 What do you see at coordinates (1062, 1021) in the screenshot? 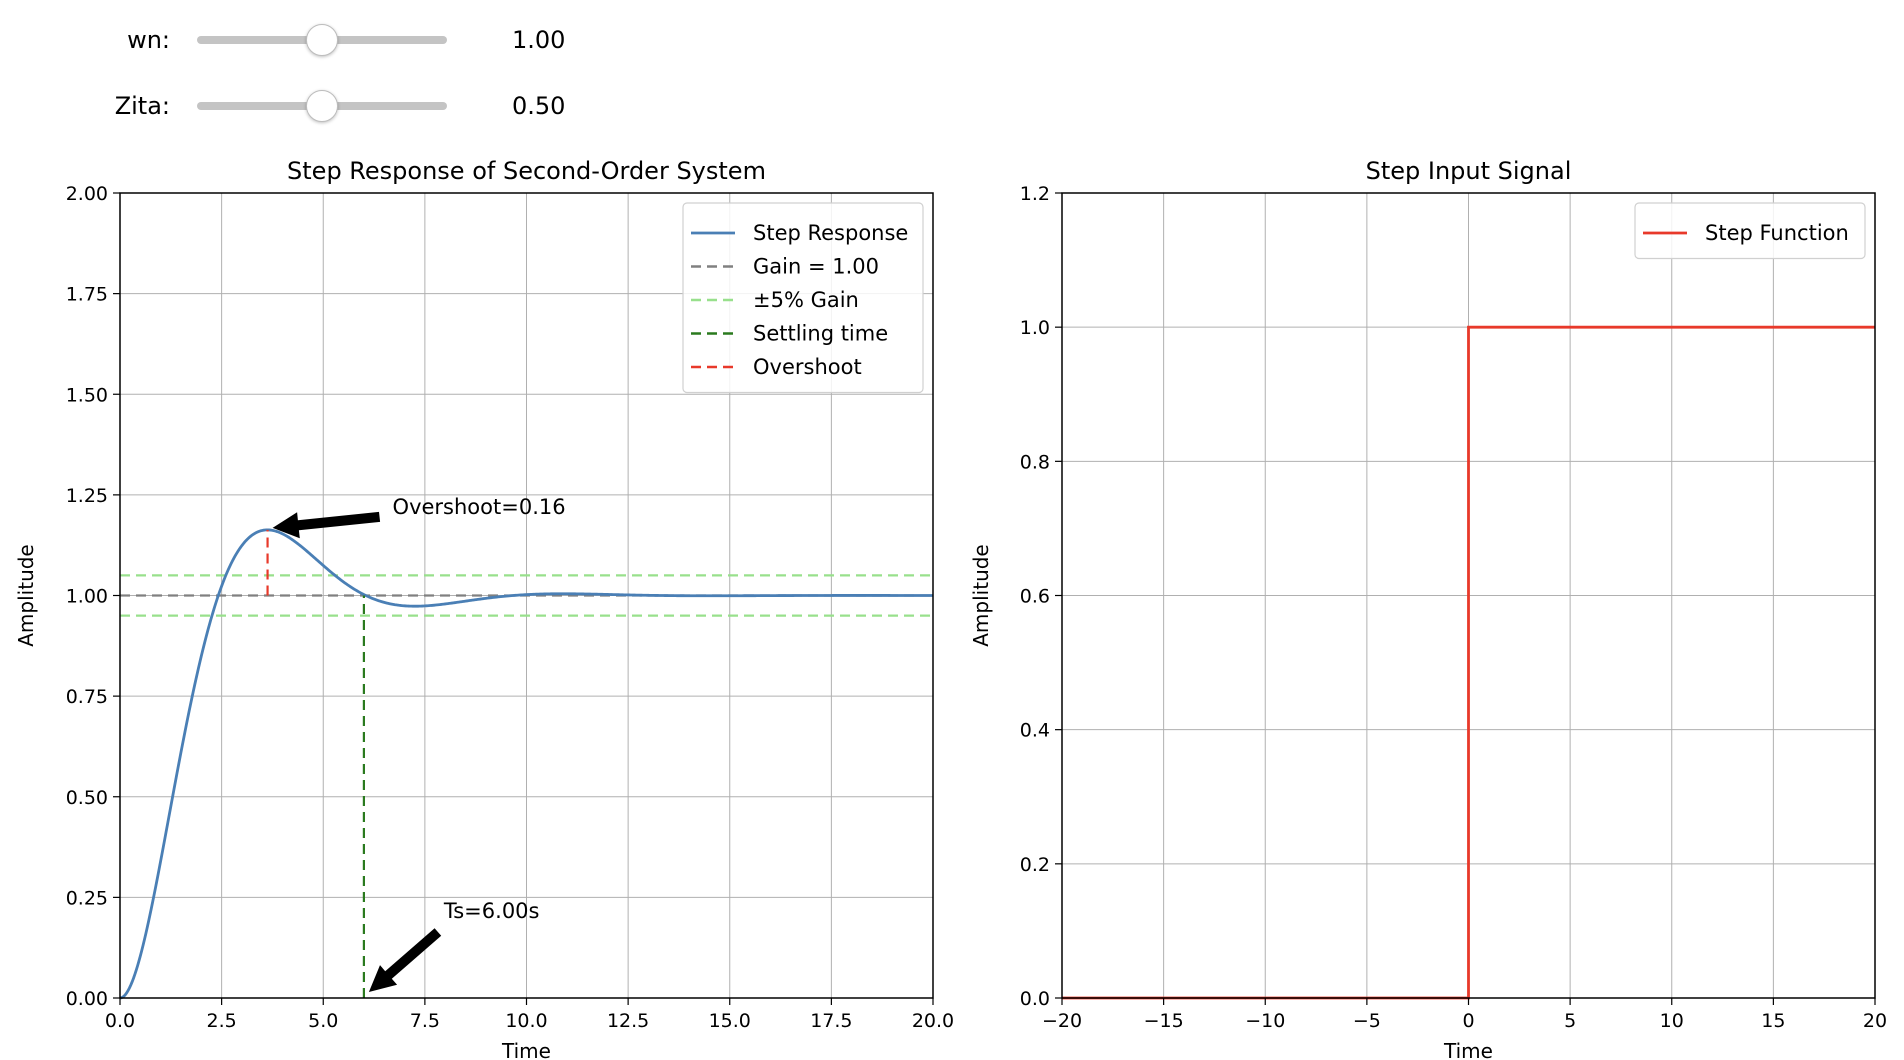
I see `input-chart-xtick-label: −20` at bounding box center [1062, 1021].